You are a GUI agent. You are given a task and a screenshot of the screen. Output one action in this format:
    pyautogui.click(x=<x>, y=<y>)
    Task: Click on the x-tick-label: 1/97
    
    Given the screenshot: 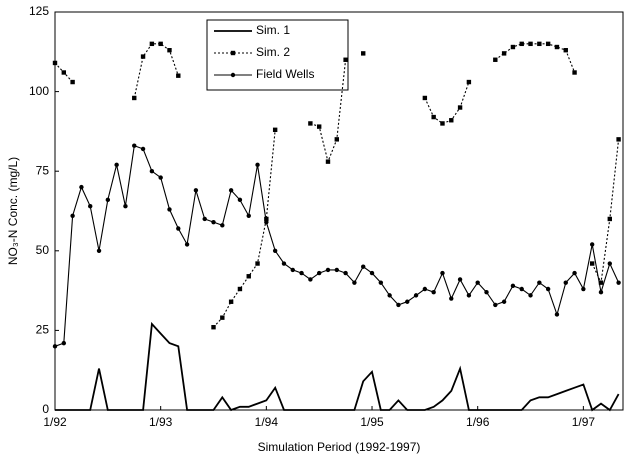 What is the action you would take?
    pyautogui.click(x=584, y=422)
    